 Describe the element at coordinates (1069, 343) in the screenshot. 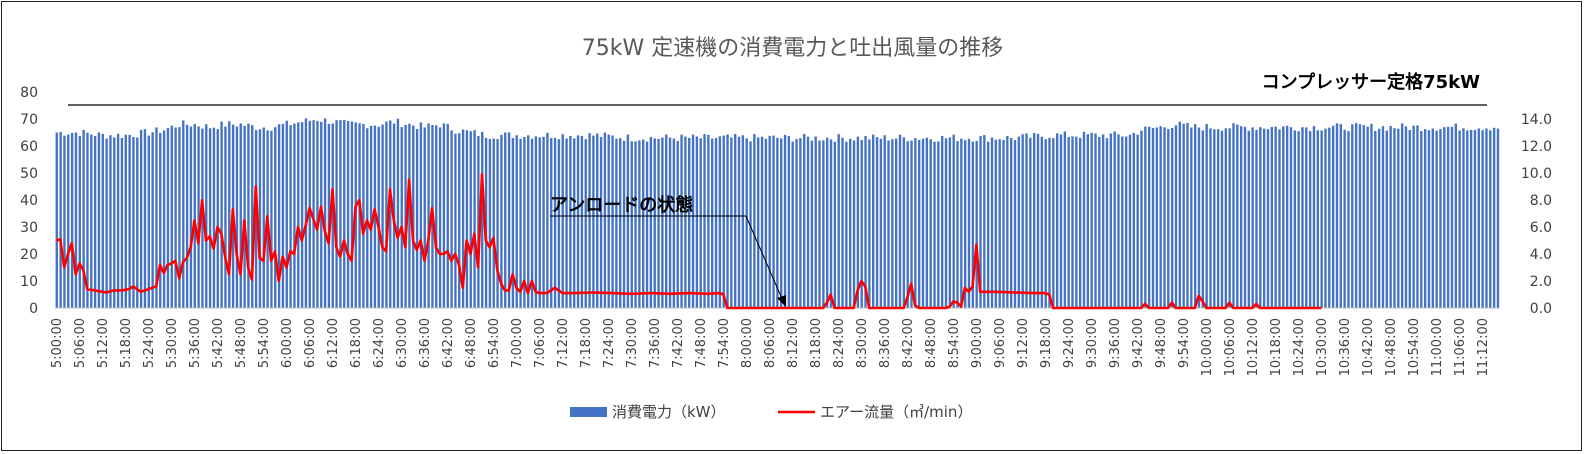

I see `x-tick-label: 9:24:00` at that location.